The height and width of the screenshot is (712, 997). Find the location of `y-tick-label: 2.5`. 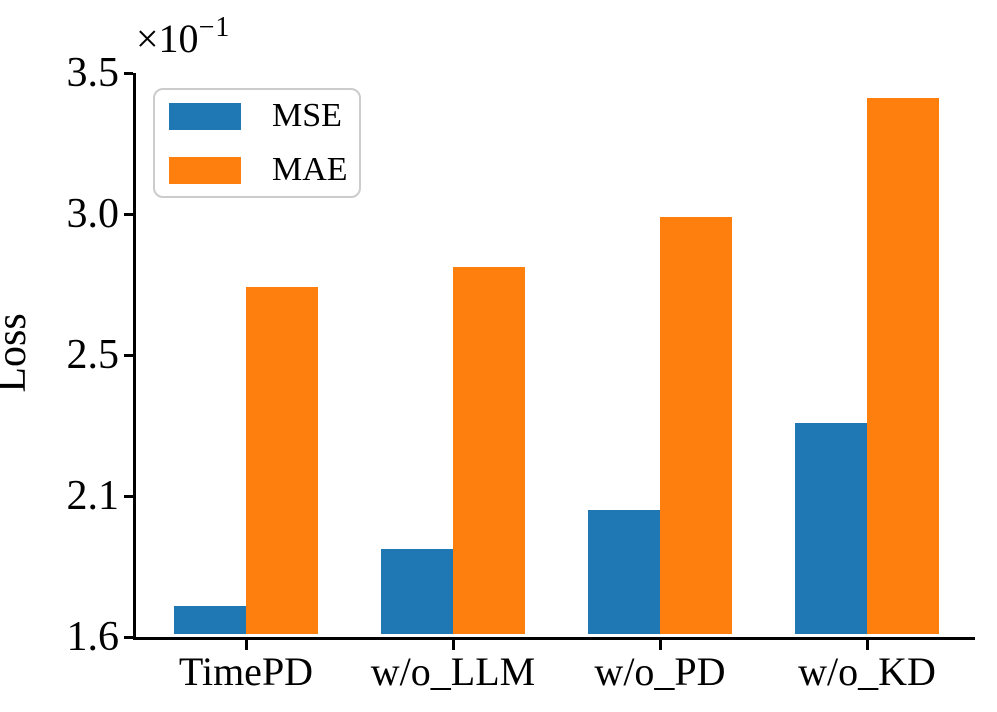

y-tick-label: 2.5 is located at coordinates (93, 355).